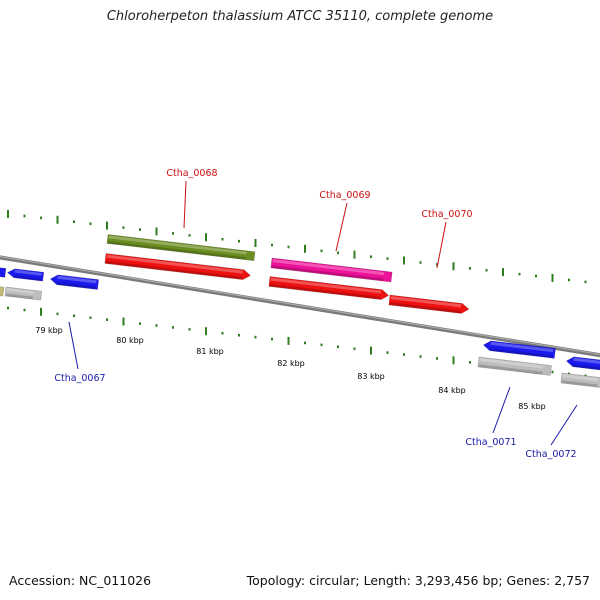 The image size is (600, 600). Describe the element at coordinates (130, 340) in the screenshot. I see `scale-label-80-kbp: 80 kbp` at that location.